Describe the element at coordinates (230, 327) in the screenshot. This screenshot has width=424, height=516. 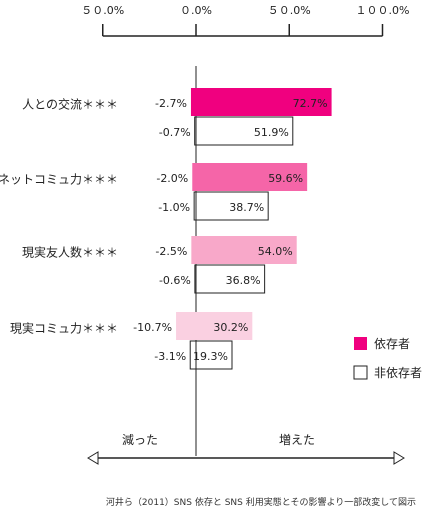
I see `data-label-dependent-increase: 30.2%` at that location.